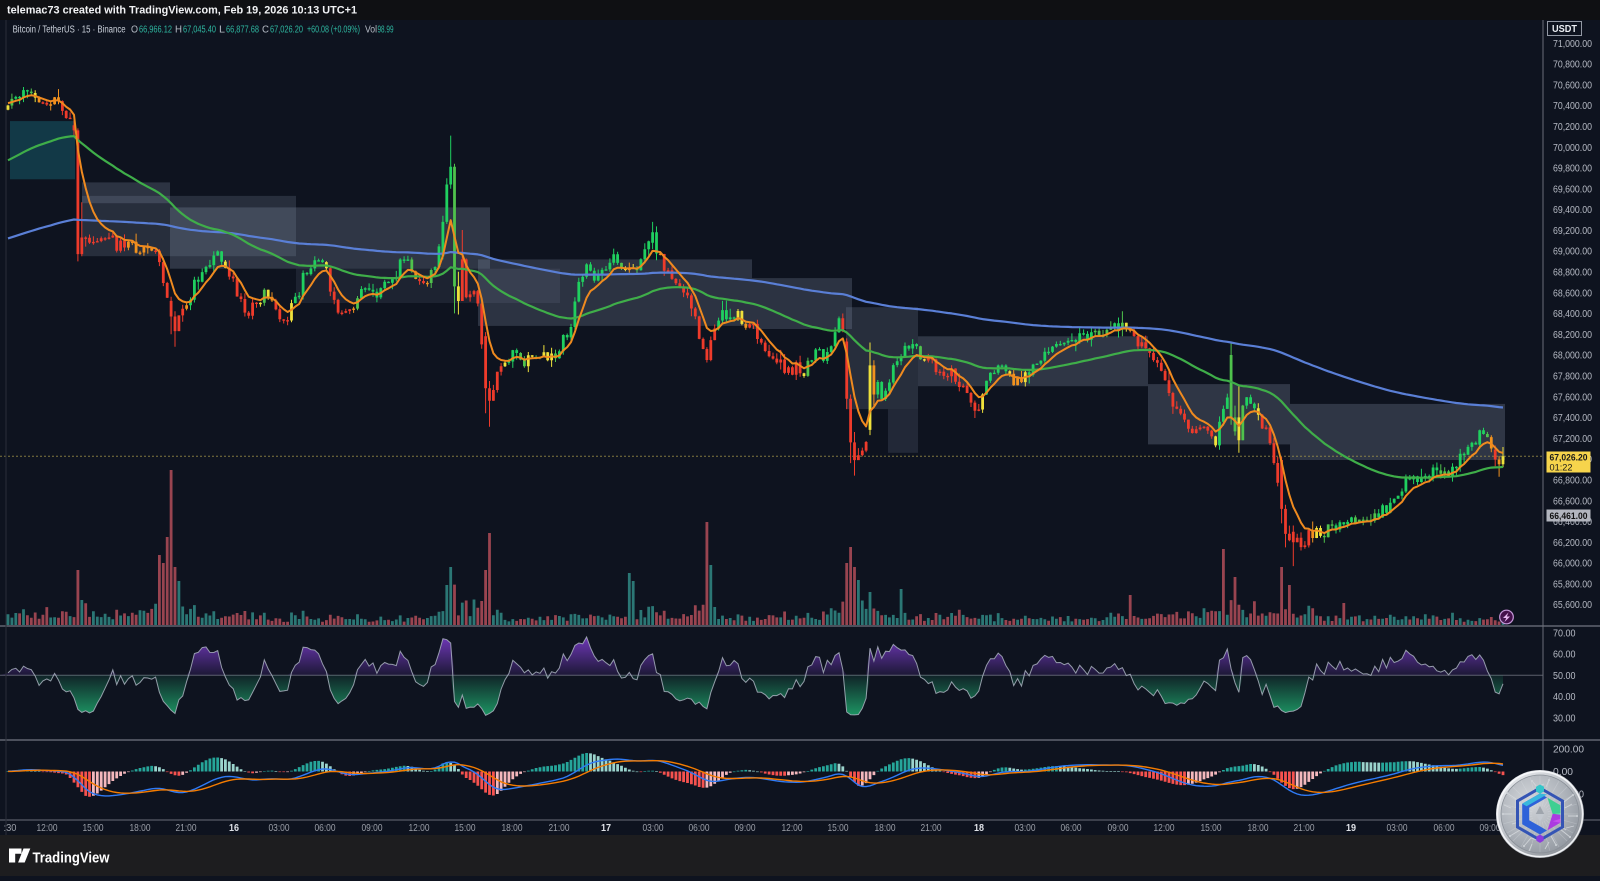 The height and width of the screenshot is (881, 1600). What do you see at coordinates (1572, 397) in the screenshot?
I see `svg-text: 67,600.00` at bounding box center [1572, 397].